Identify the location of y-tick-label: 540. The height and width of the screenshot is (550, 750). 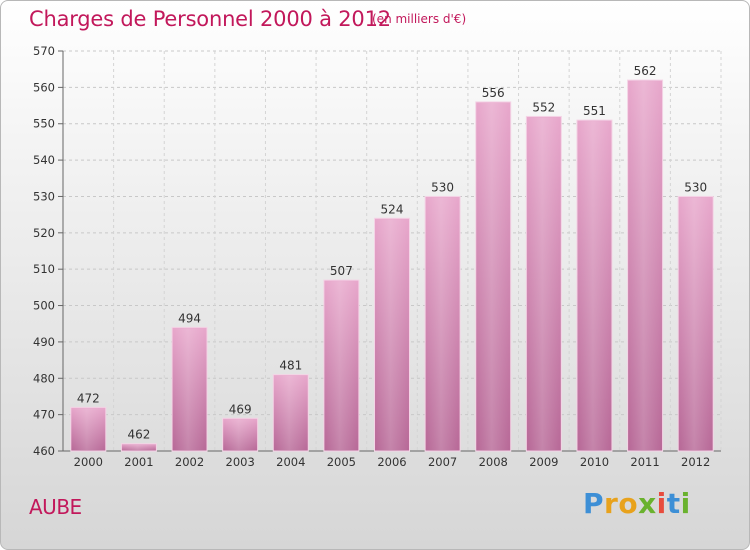
(44, 160).